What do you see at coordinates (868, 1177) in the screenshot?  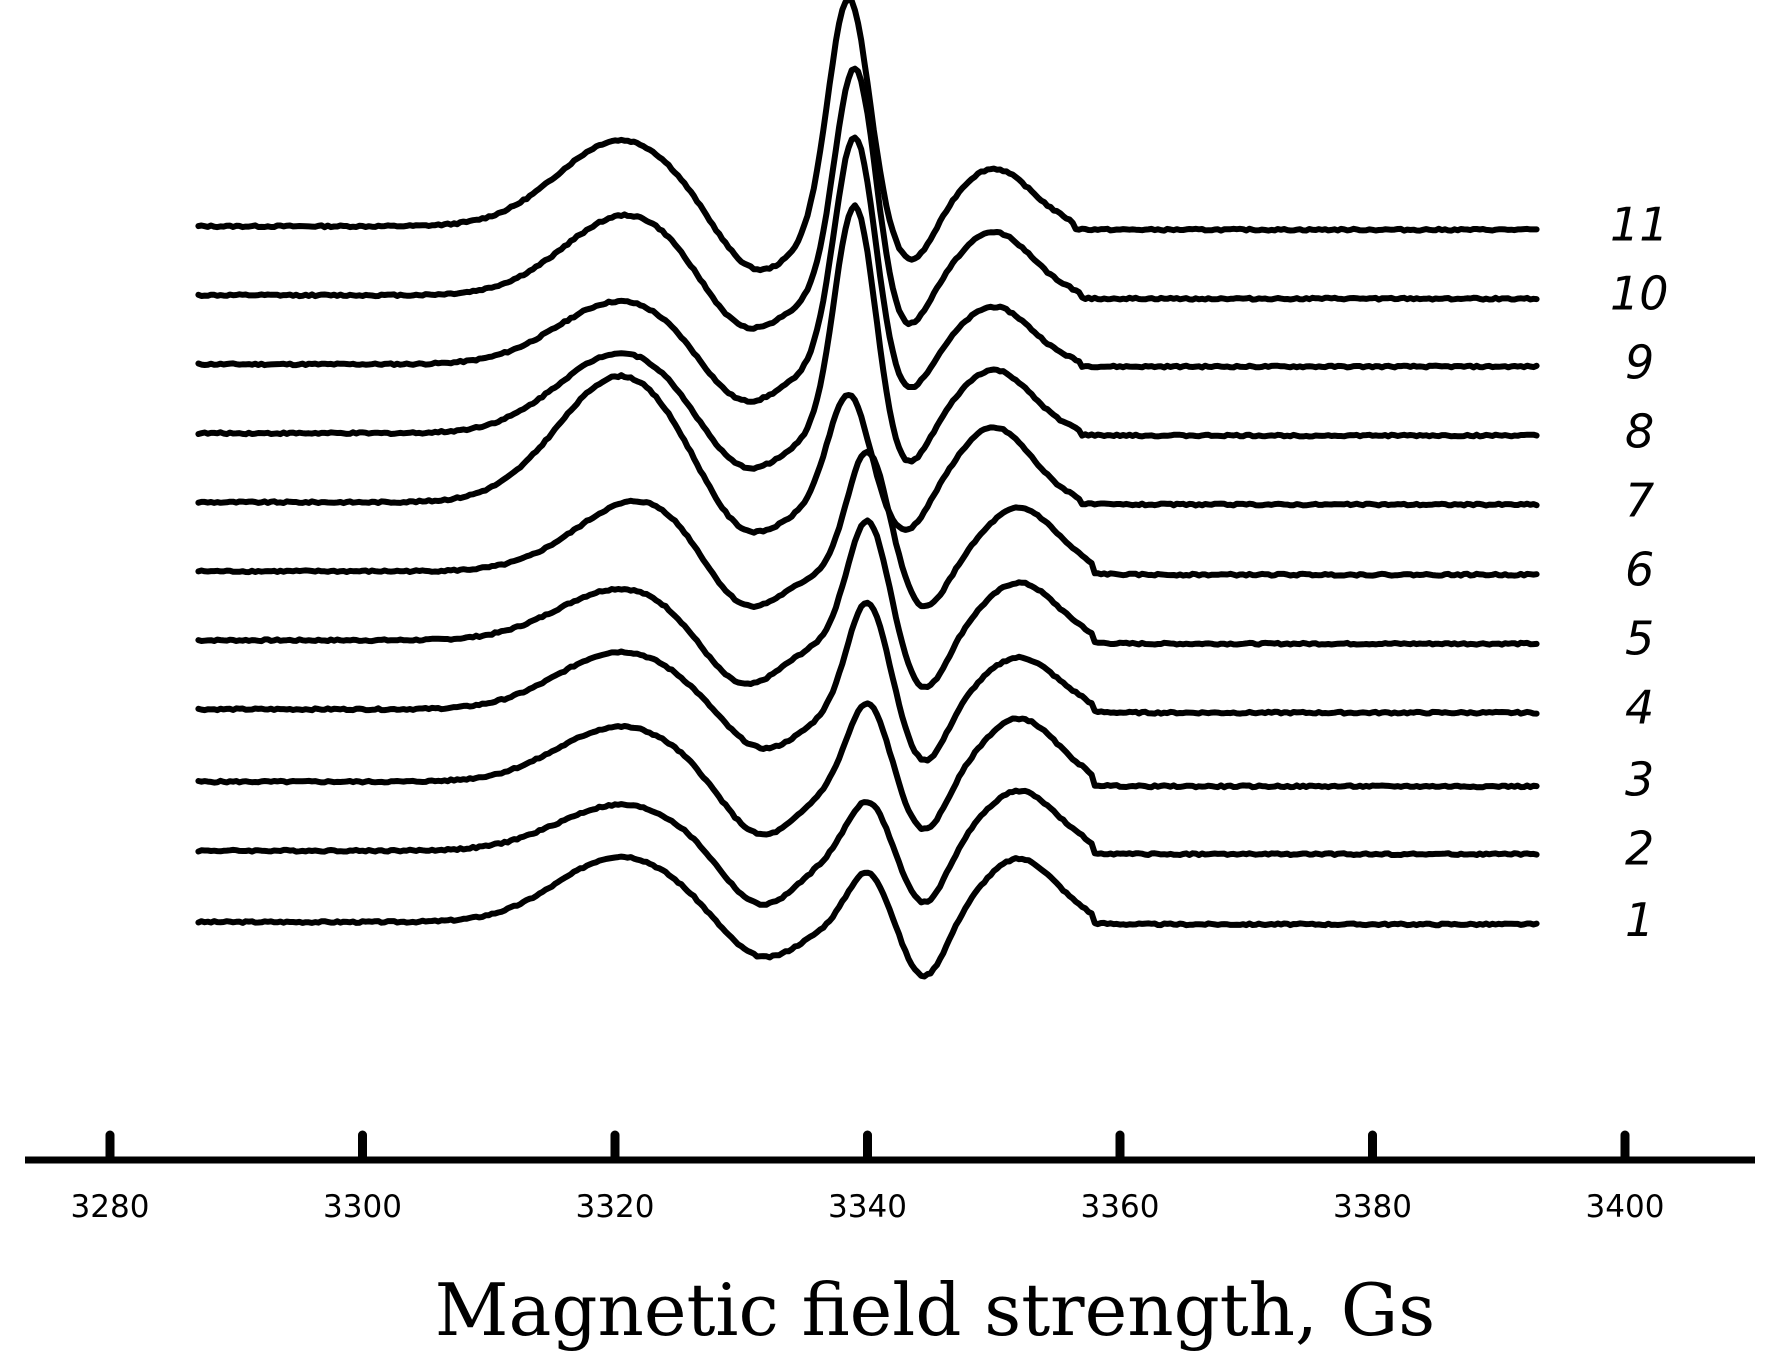 I see `x-axis-ticks: 3280 3300 3320 3340 3360 3380 3400` at bounding box center [868, 1177].